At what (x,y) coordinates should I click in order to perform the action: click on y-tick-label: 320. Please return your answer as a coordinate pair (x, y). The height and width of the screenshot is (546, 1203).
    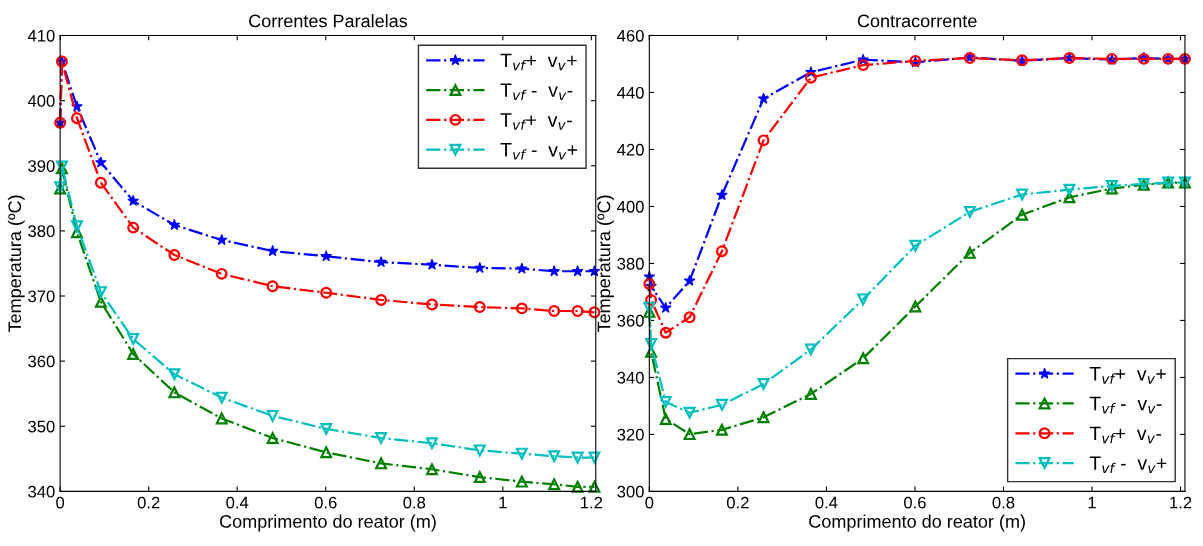
    Looking at the image, I should click on (630, 434).